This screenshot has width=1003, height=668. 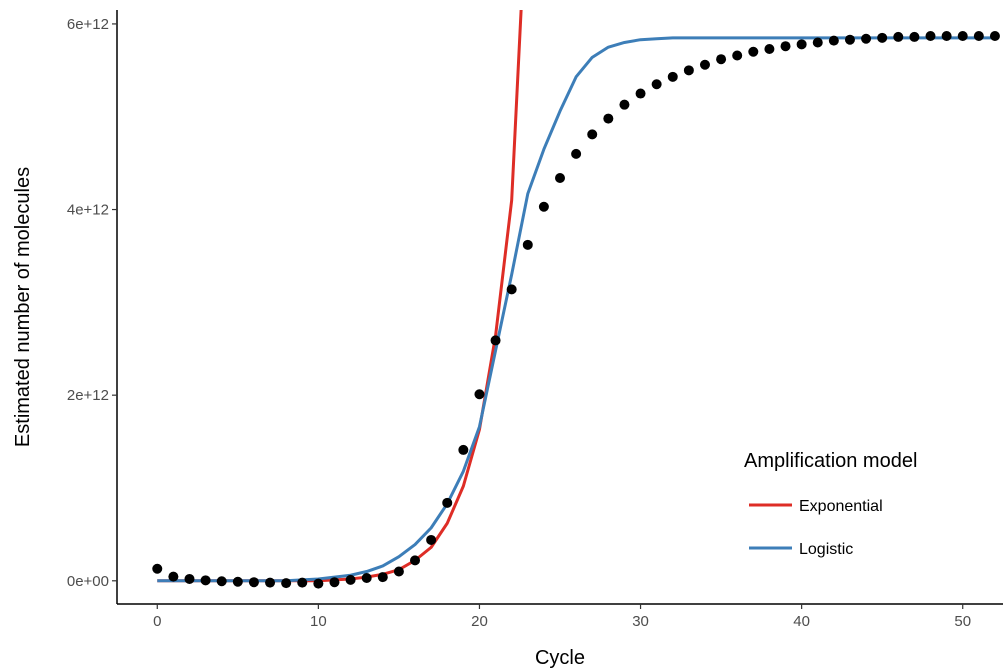 What do you see at coordinates (640, 621) in the screenshot?
I see `x-tick-label: 30` at bounding box center [640, 621].